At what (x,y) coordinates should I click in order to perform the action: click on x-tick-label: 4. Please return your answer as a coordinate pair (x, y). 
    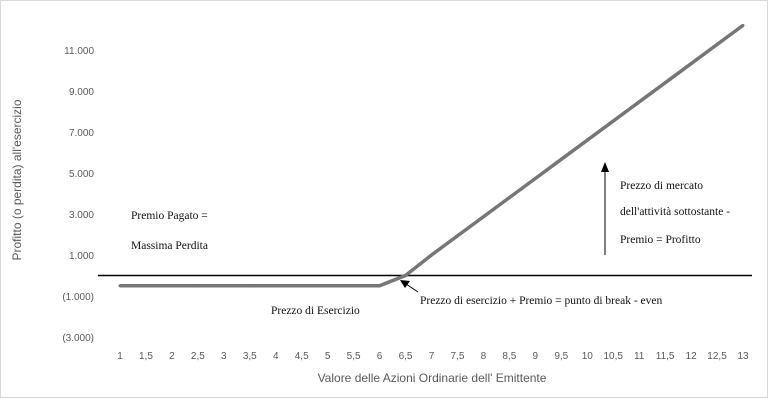
    Looking at the image, I should click on (276, 356).